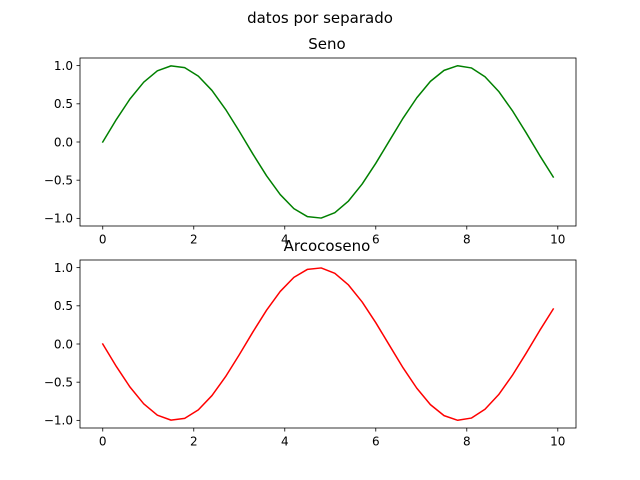 The image size is (640, 480). What do you see at coordinates (63, 142) in the screenshot?
I see `y-tick-label-0-2: 0.0` at bounding box center [63, 142].